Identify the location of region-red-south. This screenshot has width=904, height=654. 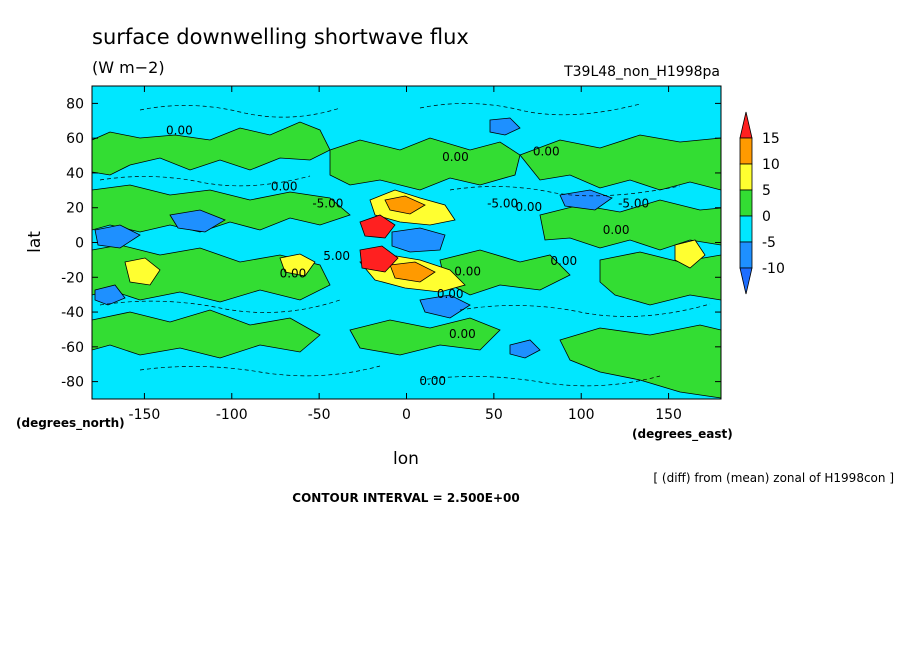
(379, 259).